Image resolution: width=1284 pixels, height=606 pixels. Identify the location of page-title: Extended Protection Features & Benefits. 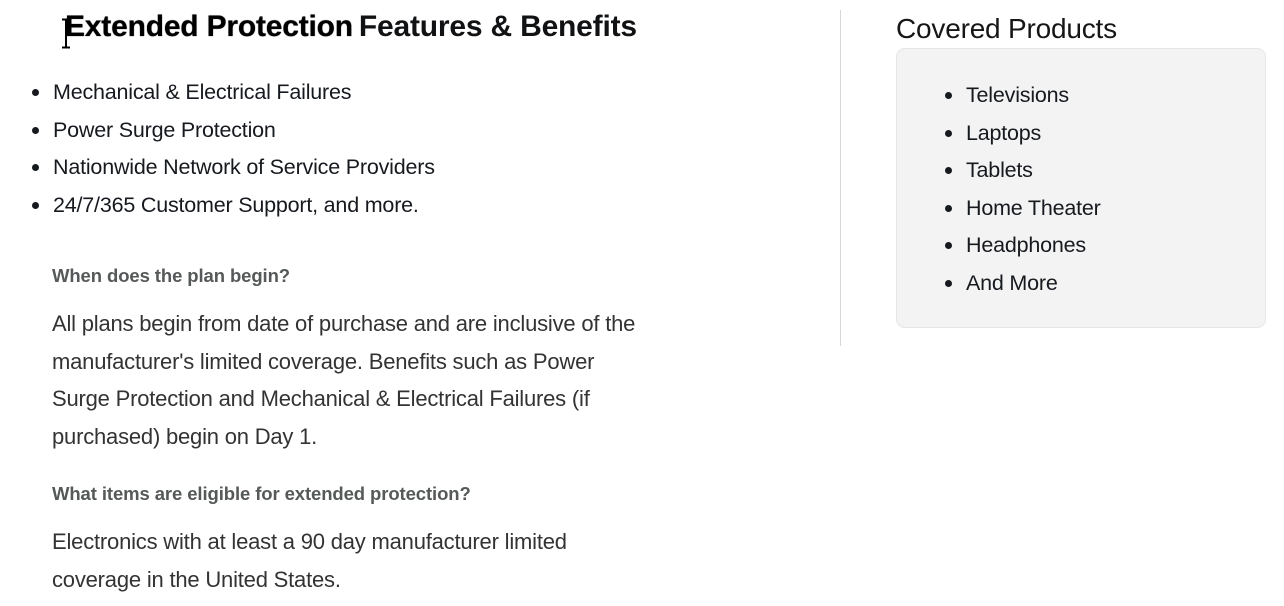
(351, 27).